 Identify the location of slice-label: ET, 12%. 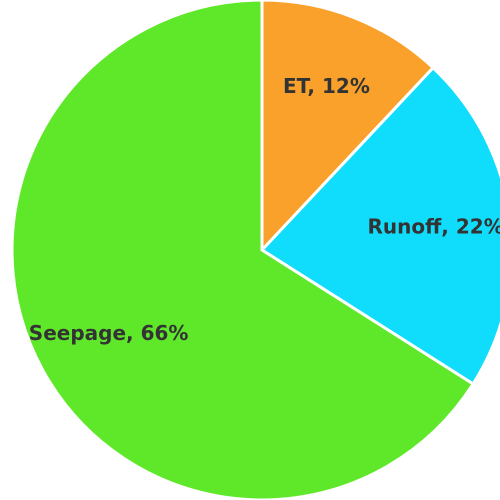
(326, 86).